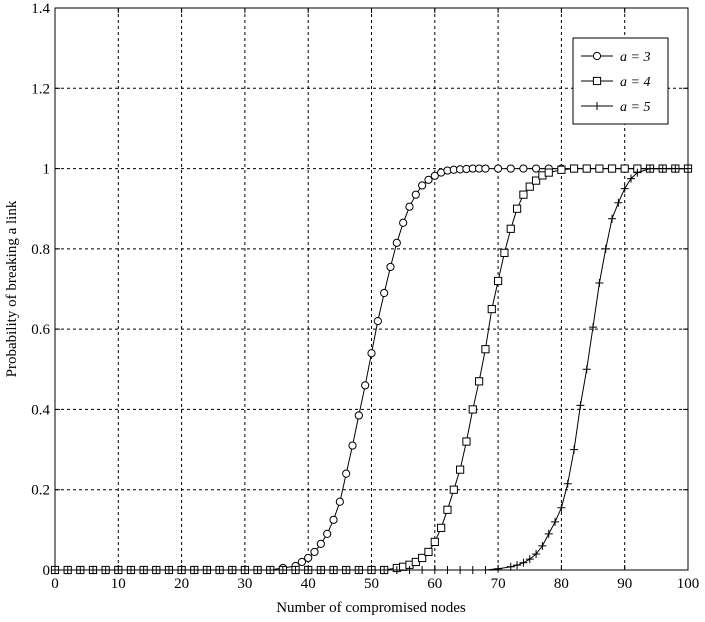 This screenshot has width=705, height=622. I want to click on legend: a = 3 a = 4 a = 5, so click(620, 81).